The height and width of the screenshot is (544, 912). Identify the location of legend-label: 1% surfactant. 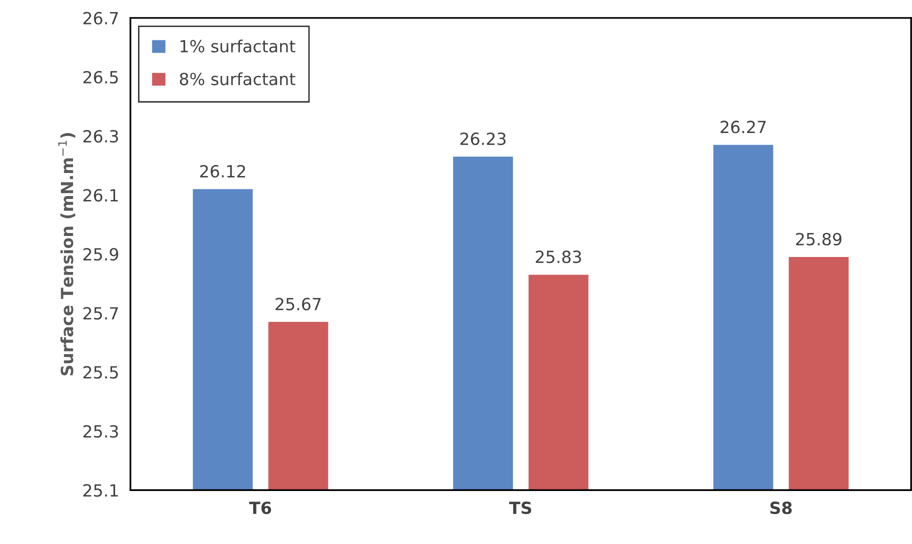
(238, 46).